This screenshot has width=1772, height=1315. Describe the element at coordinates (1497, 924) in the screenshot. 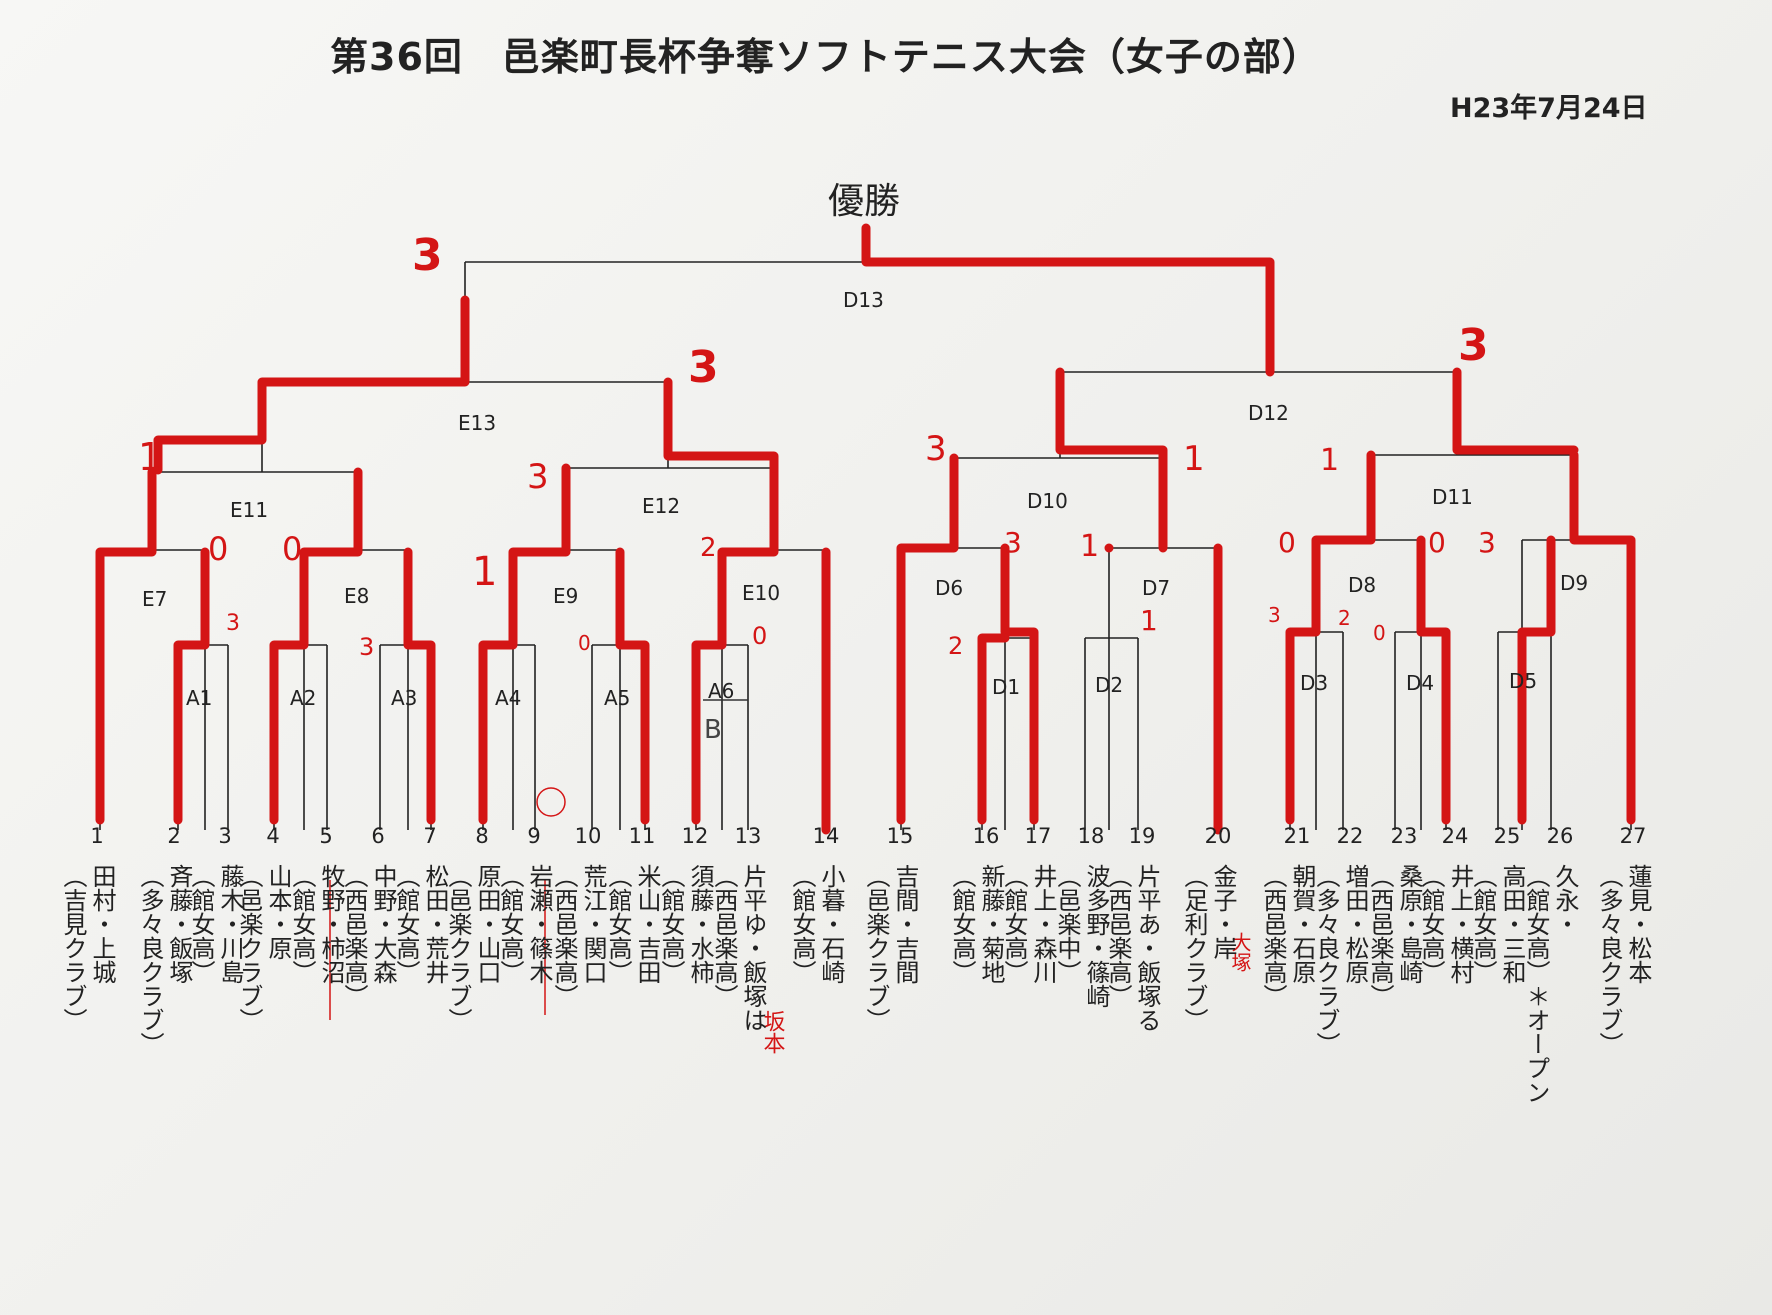

I see `player-names: 高田・三和 （館女高）` at that location.